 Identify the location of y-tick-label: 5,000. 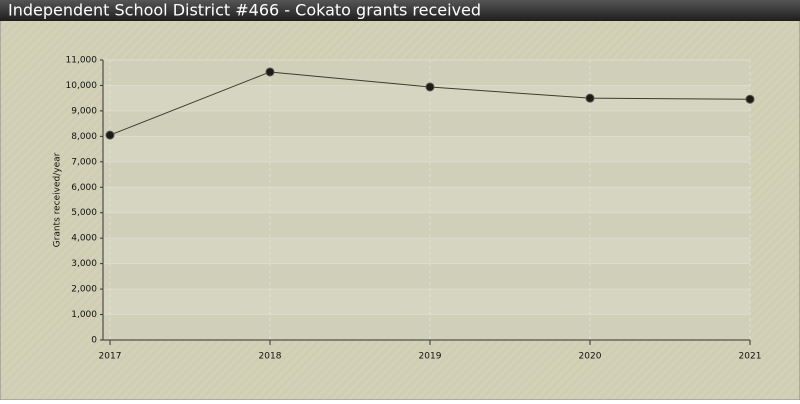
(84, 213).